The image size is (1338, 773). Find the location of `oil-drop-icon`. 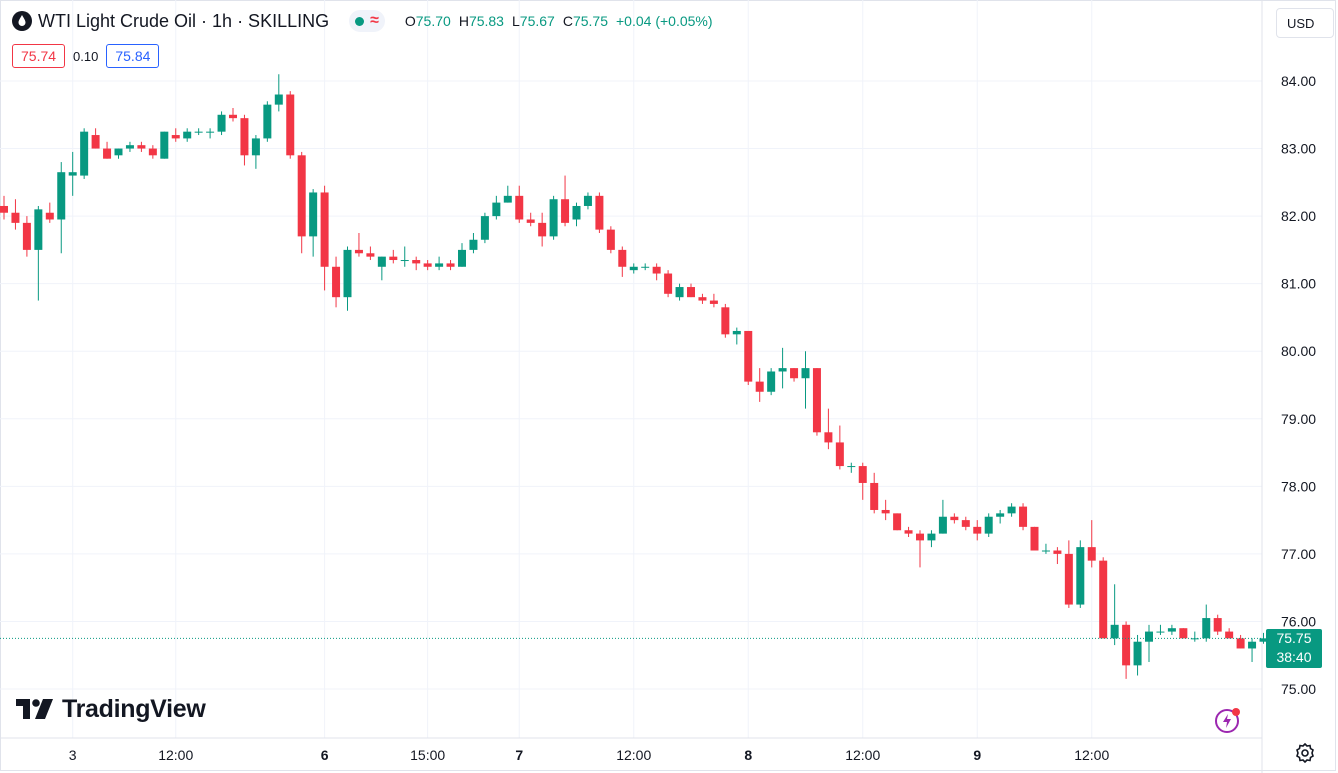

oil-drop-icon is located at coordinates (22, 21).